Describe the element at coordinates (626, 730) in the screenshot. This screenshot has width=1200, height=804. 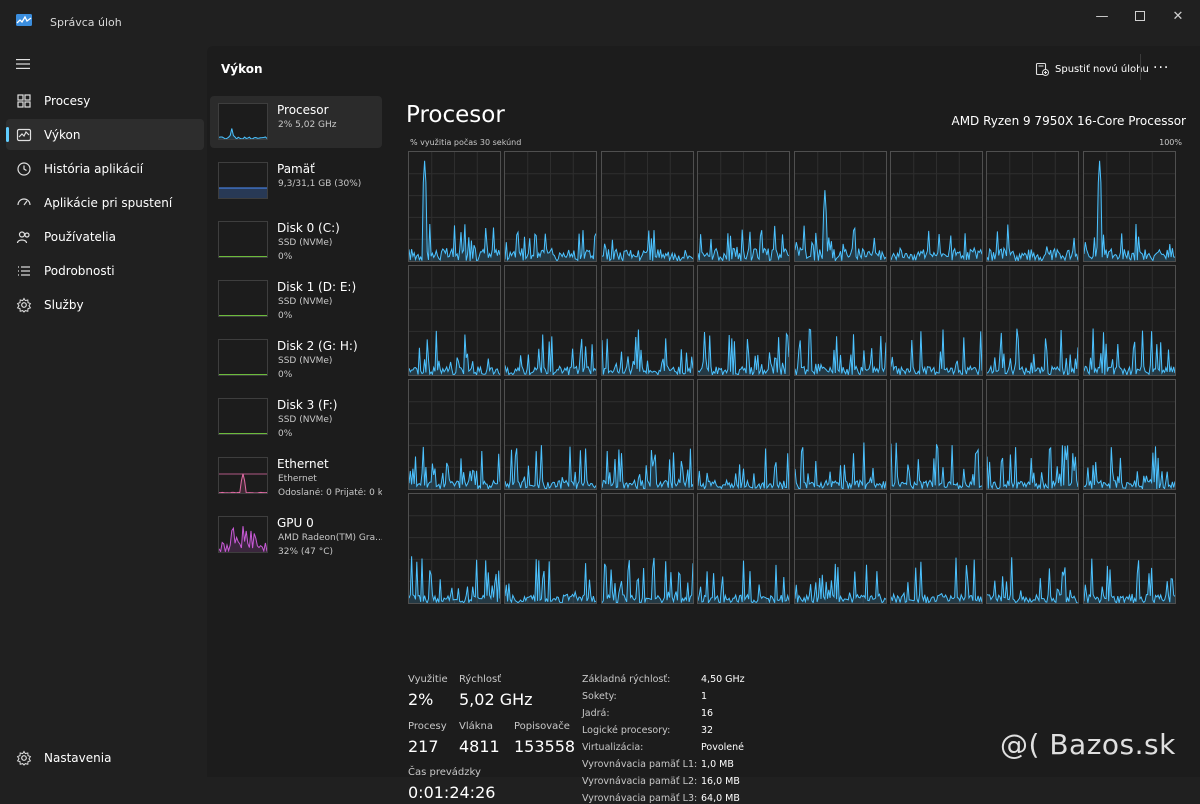
I see `info-key: Logické procesory:` at that location.